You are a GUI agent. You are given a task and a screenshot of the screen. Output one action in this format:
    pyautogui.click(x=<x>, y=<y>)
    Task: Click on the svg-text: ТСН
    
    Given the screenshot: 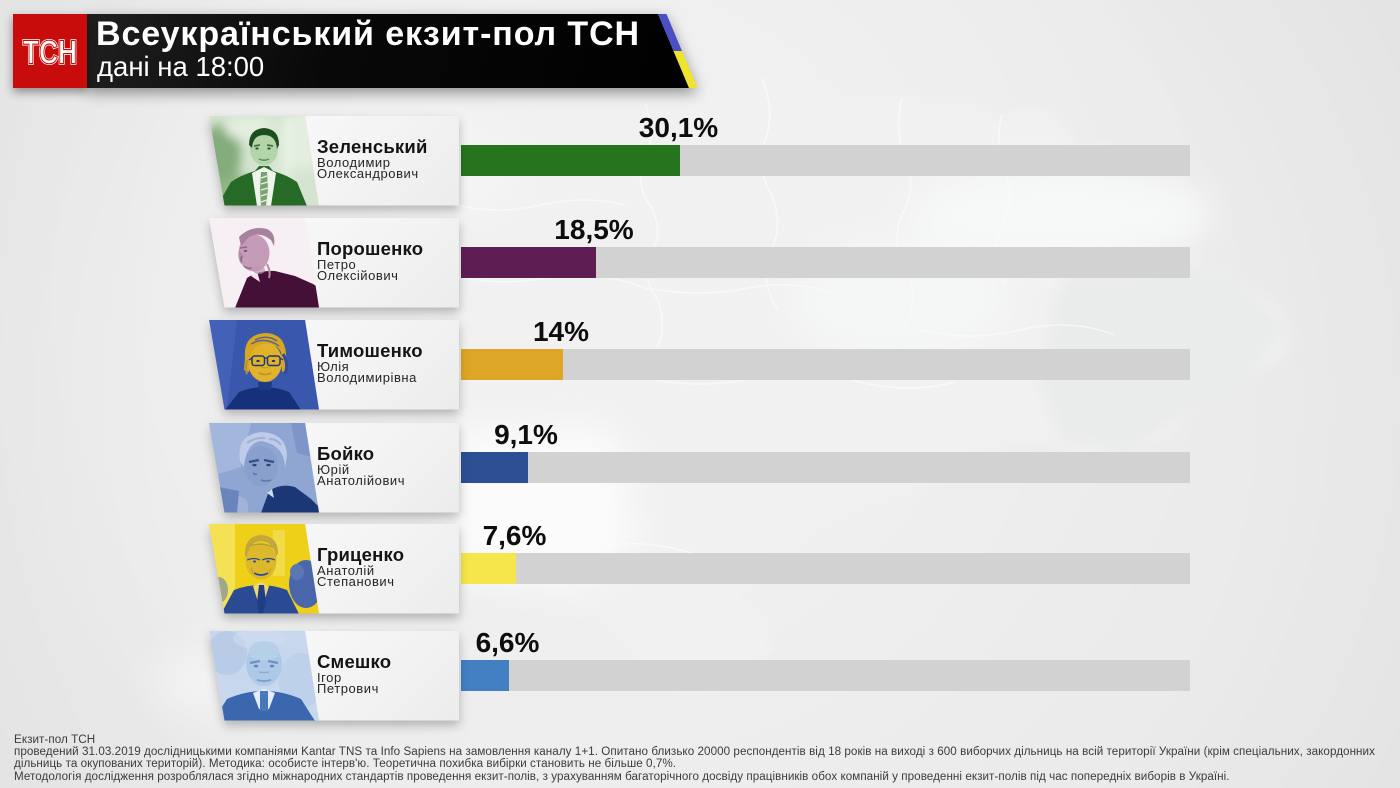 What is the action you would take?
    pyautogui.click(x=50, y=53)
    